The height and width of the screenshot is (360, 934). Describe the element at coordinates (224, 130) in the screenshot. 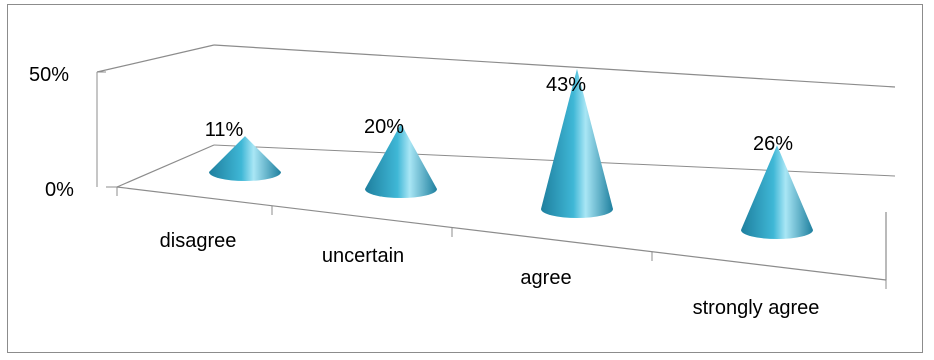

I see `data-label-disagree: 11%` at that location.